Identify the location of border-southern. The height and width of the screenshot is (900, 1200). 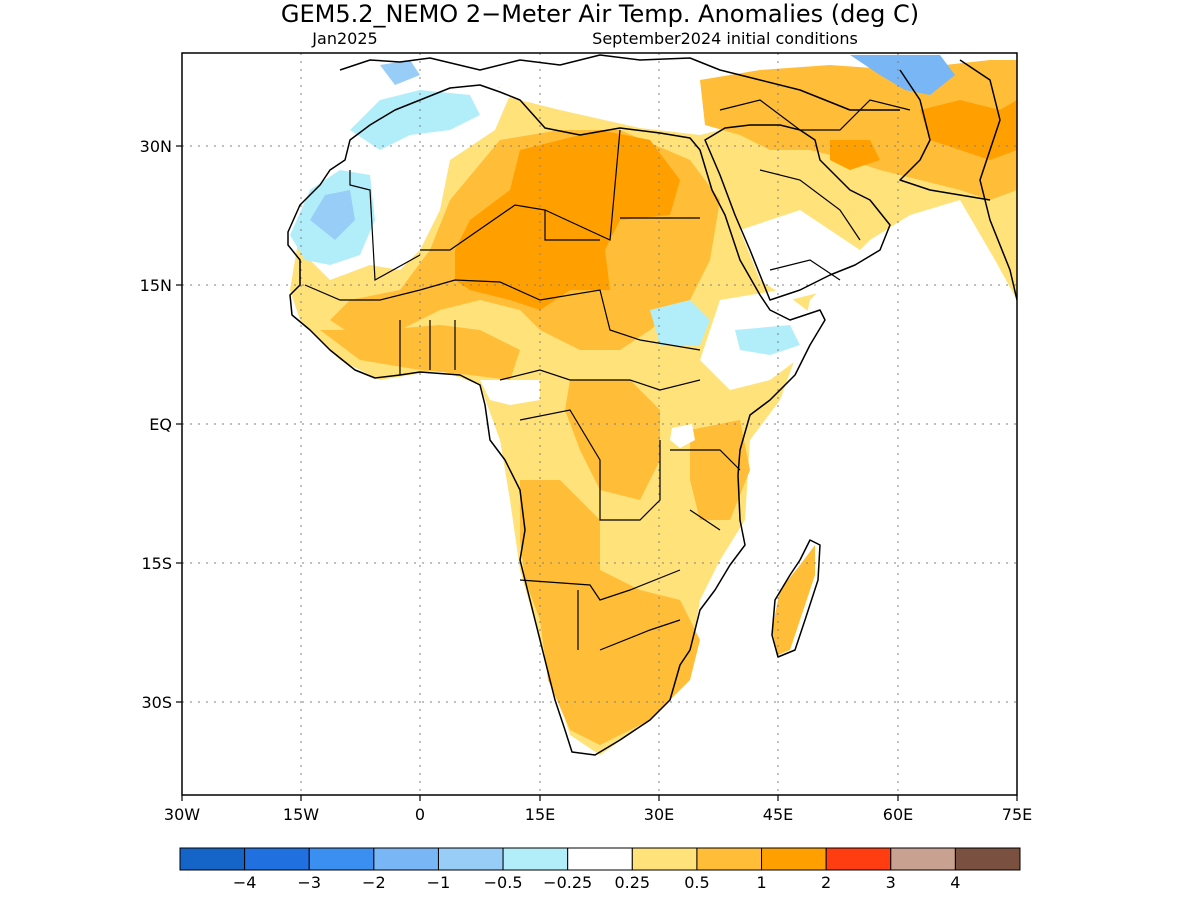
(600, 610).